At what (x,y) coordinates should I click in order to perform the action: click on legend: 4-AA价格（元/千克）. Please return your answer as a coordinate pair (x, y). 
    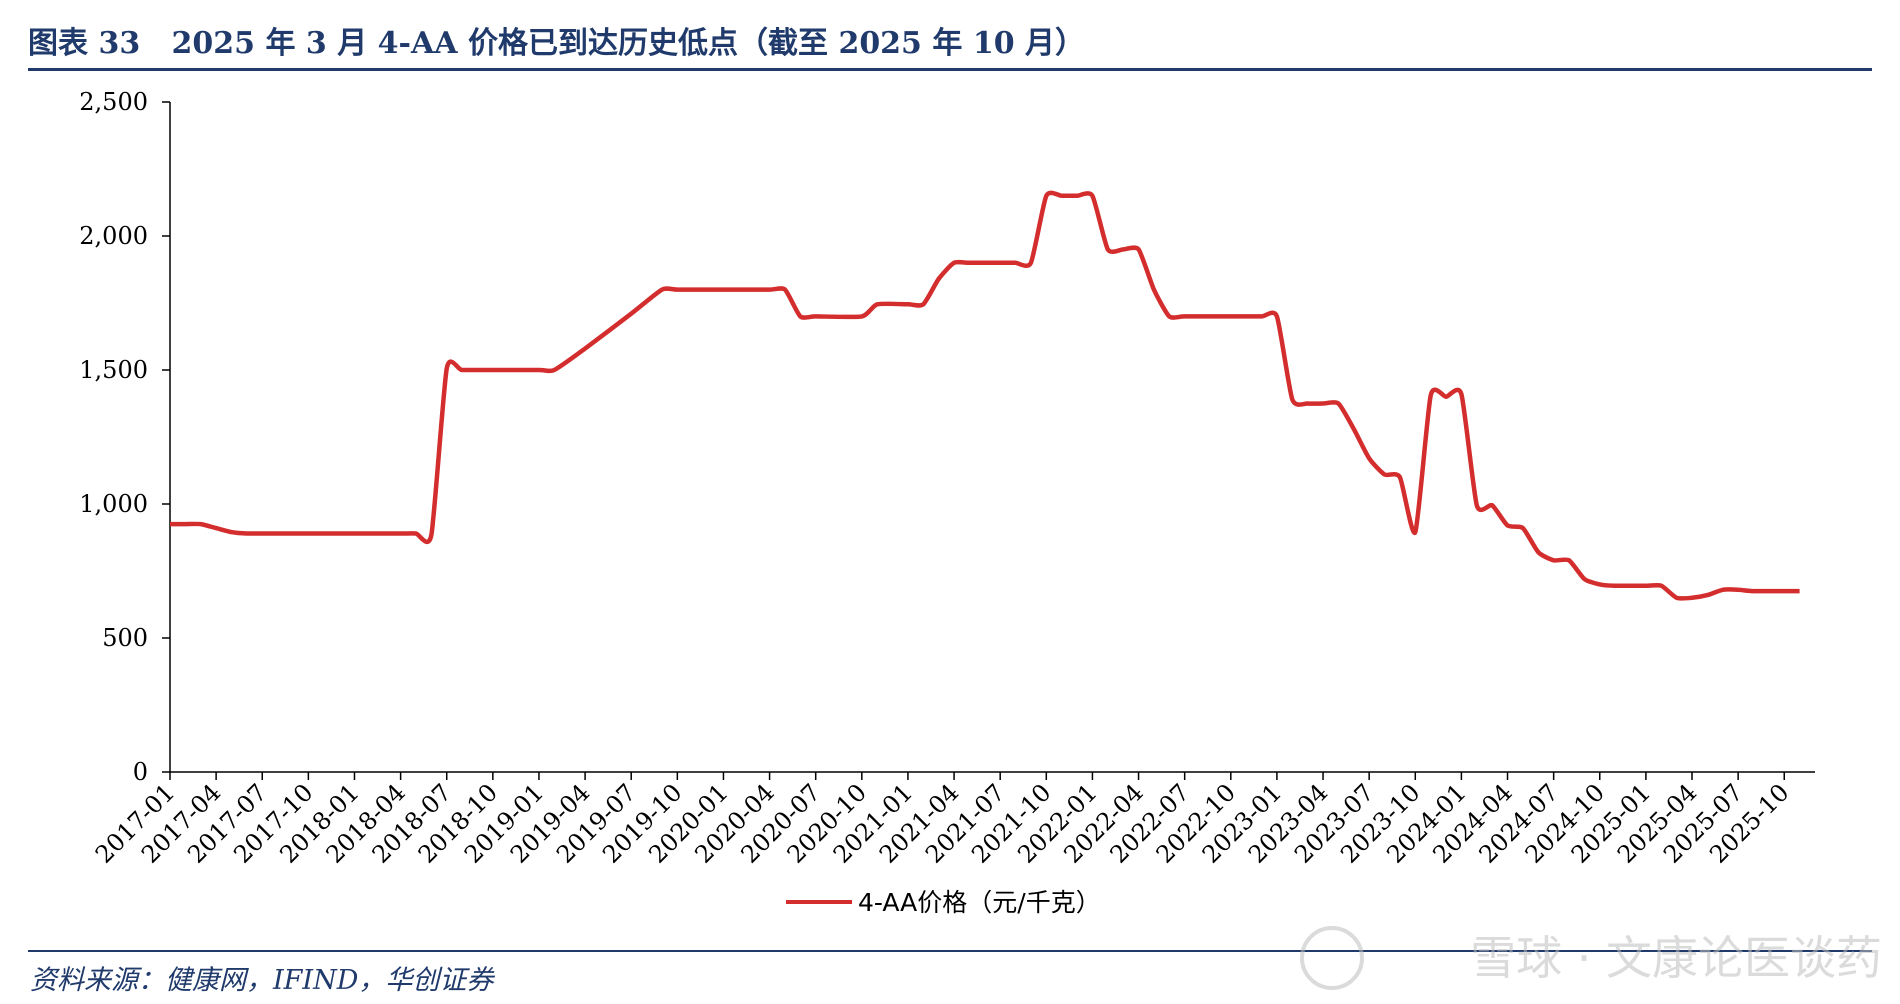
    Looking at the image, I should click on (943, 902).